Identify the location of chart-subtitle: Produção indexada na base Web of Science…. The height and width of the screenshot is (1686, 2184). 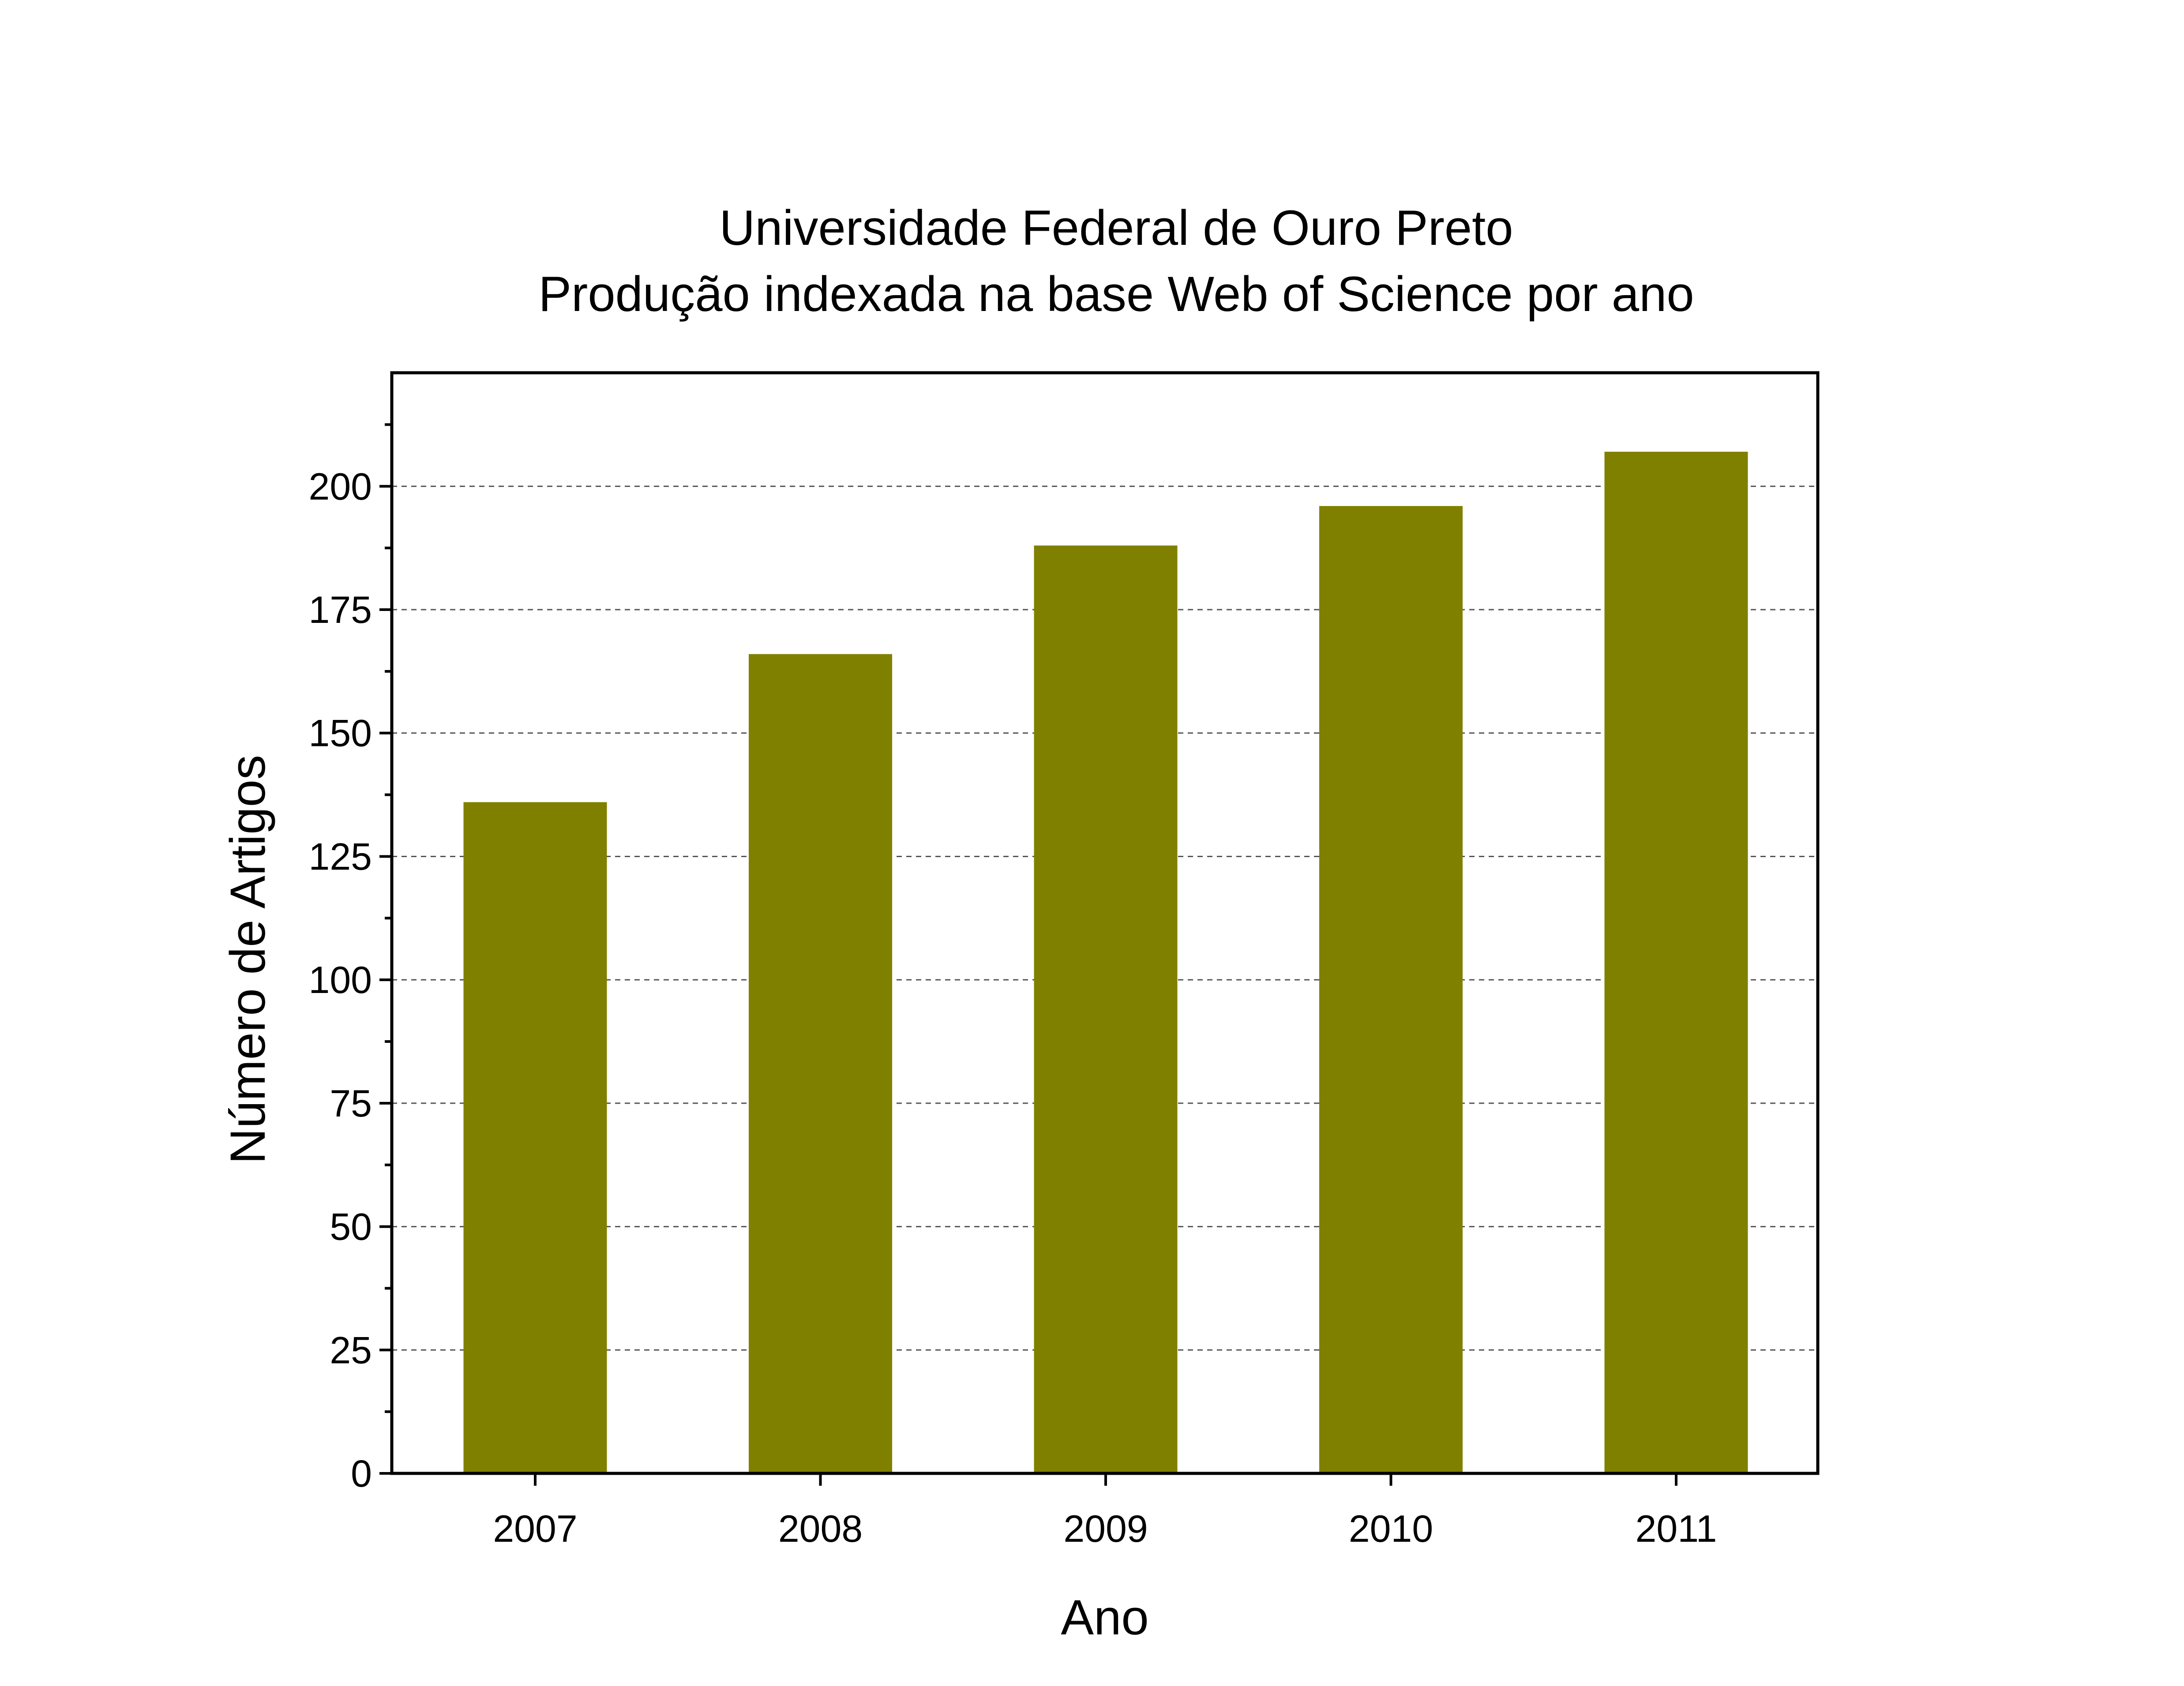
(1116, 294).